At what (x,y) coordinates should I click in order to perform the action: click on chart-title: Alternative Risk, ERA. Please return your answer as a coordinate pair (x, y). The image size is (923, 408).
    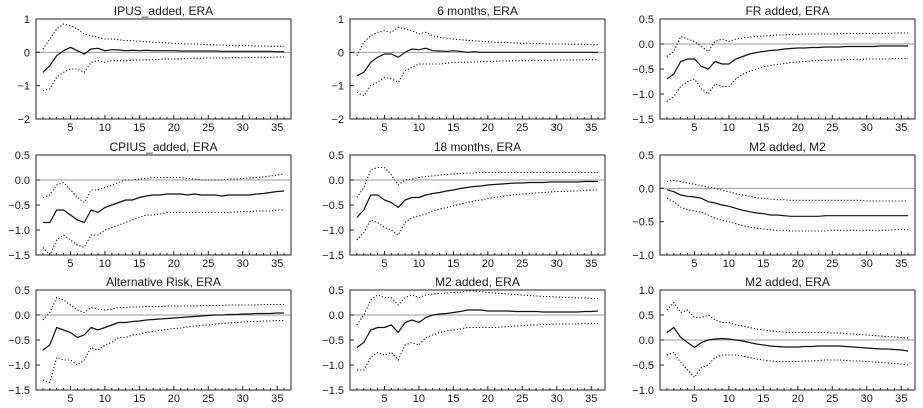
    Looking at the image, I should click on (163, 282).